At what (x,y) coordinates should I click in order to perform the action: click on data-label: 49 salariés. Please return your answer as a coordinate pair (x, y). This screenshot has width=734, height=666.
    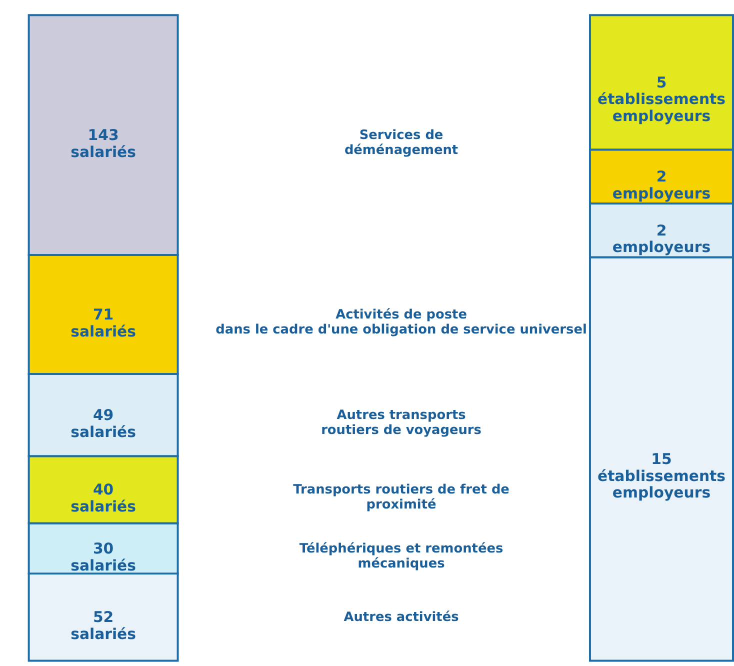
    Looking at the image, I should click on (103, 423).